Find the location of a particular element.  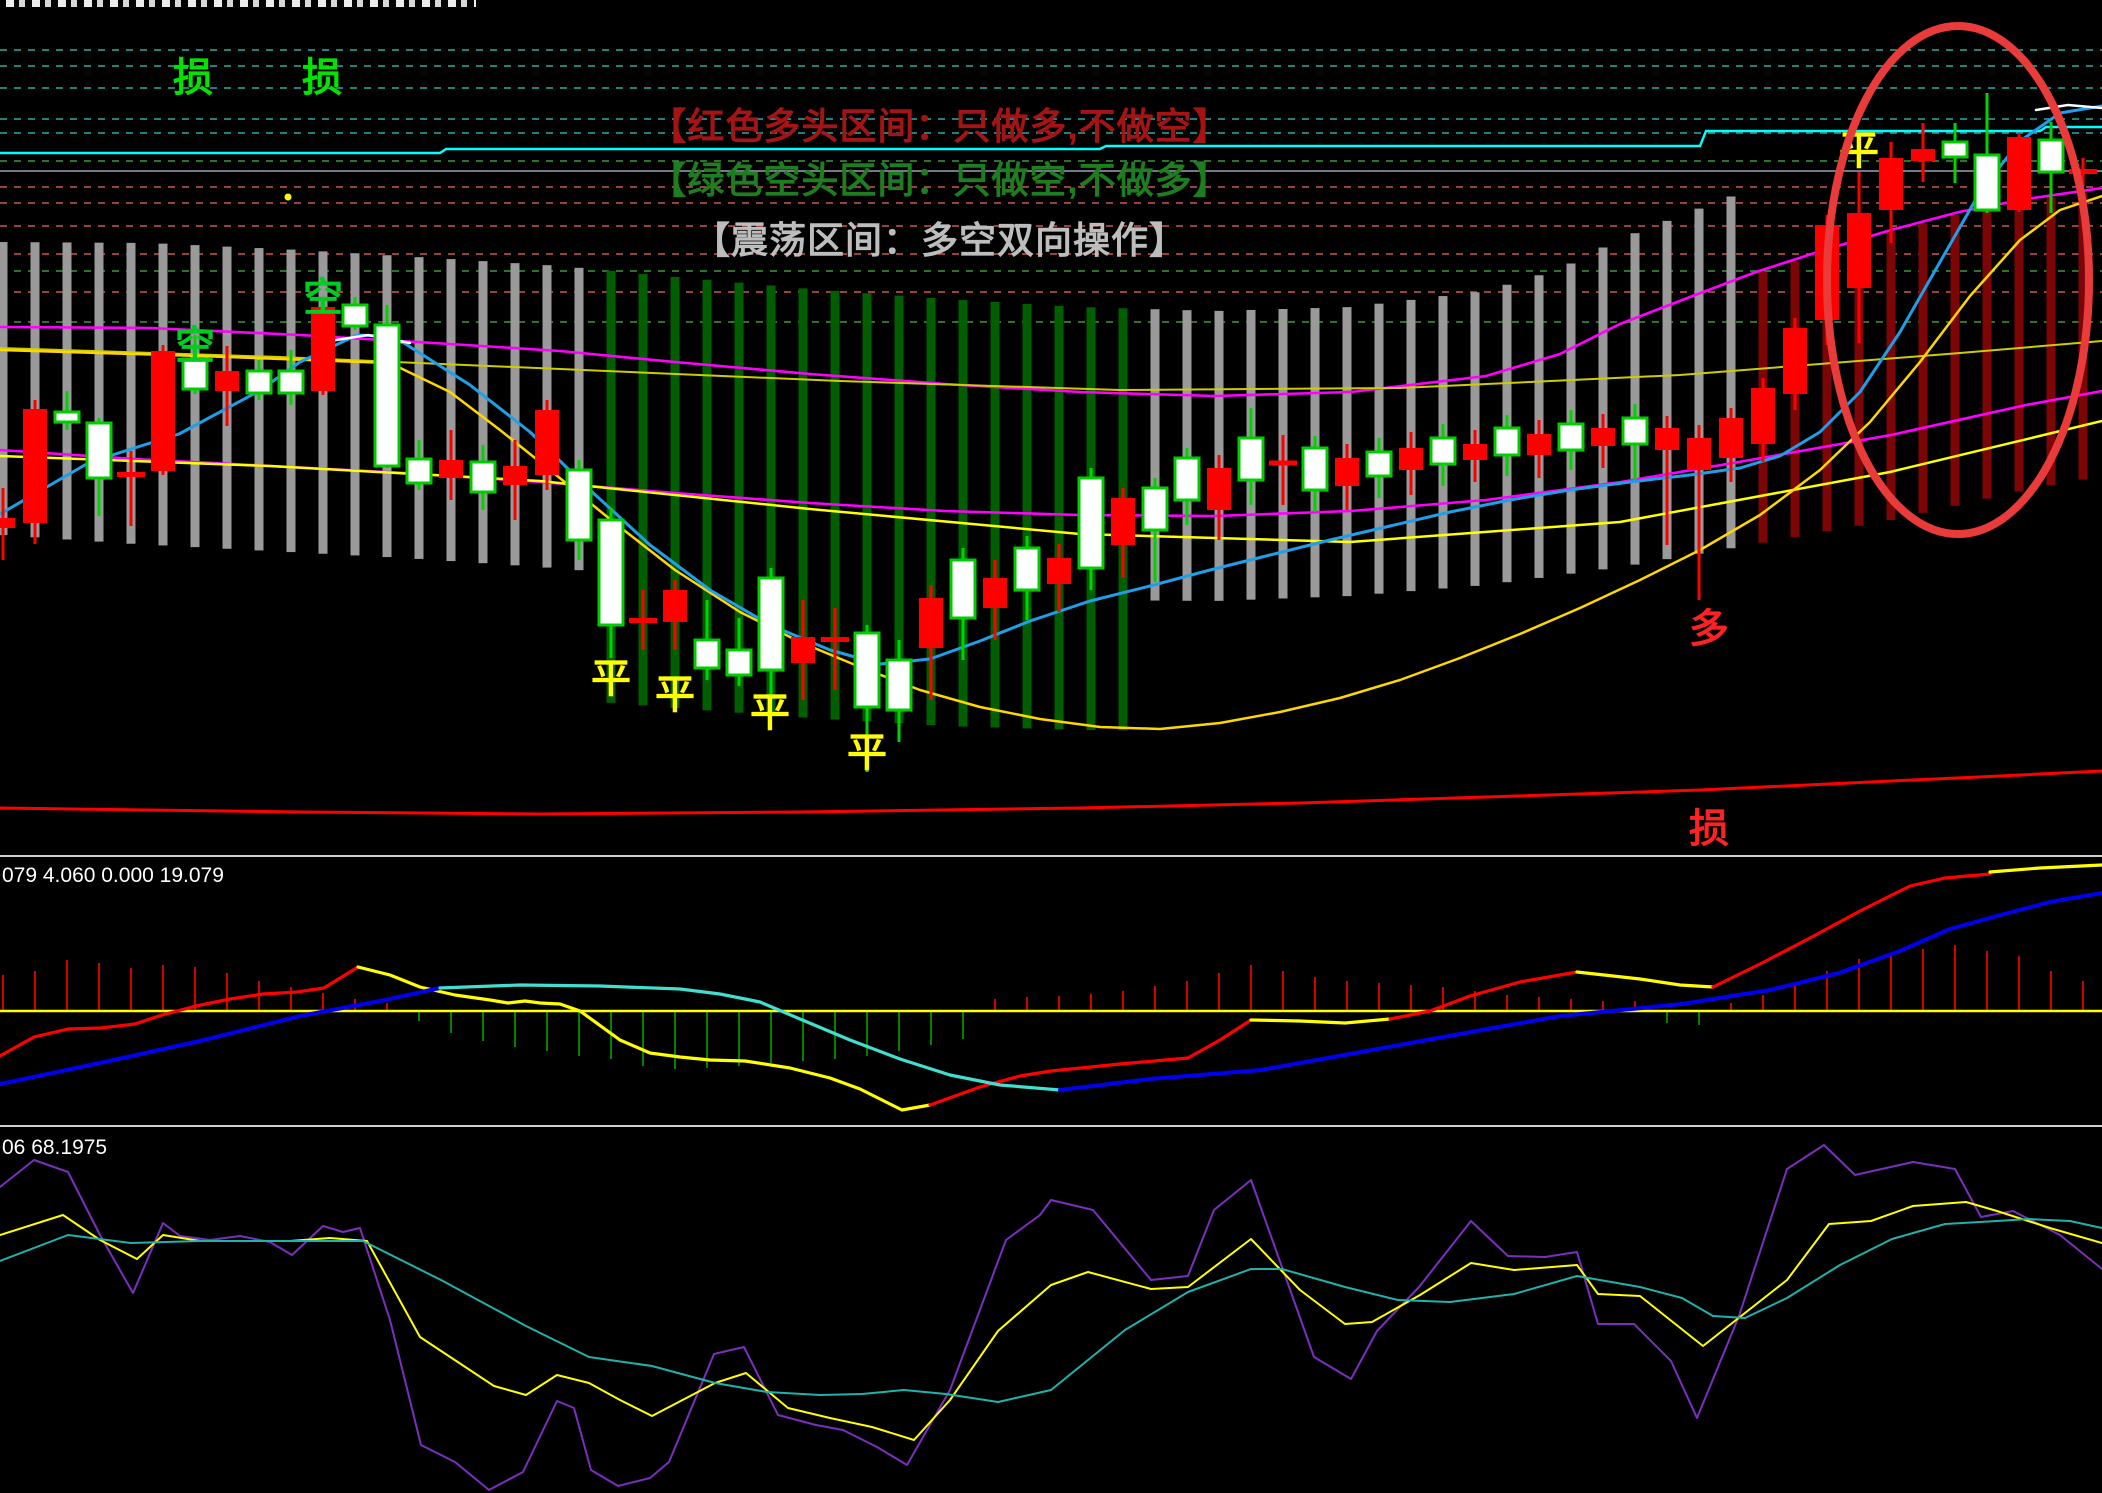

upper-breakout-level is located at coordinates (1051, 140).